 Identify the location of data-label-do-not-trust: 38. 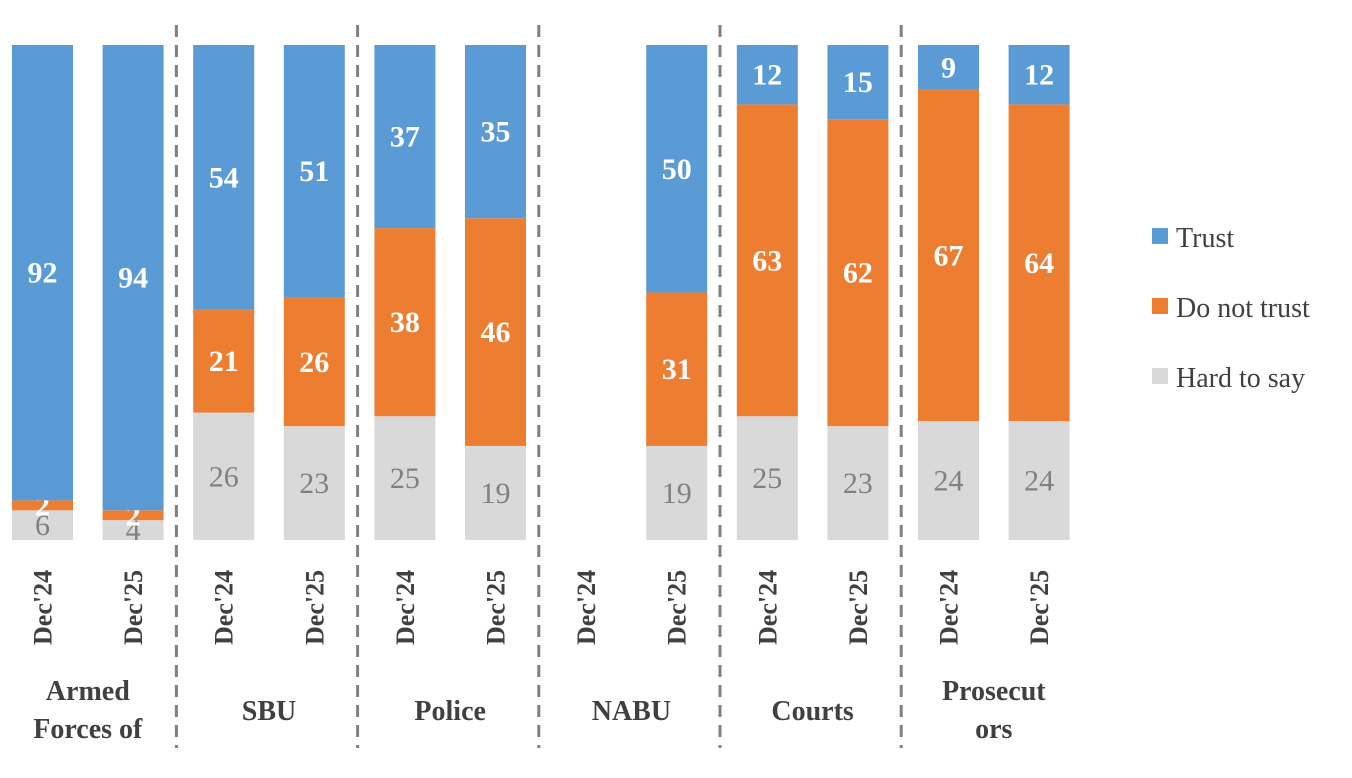
(405, 322).